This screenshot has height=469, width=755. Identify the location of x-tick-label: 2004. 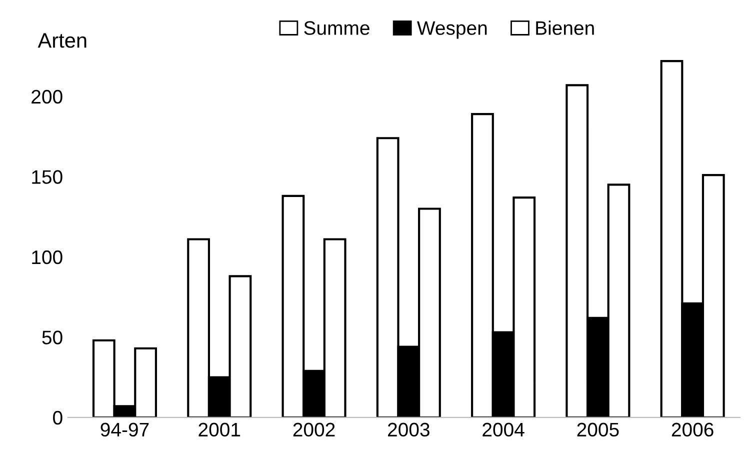
(503, 429).